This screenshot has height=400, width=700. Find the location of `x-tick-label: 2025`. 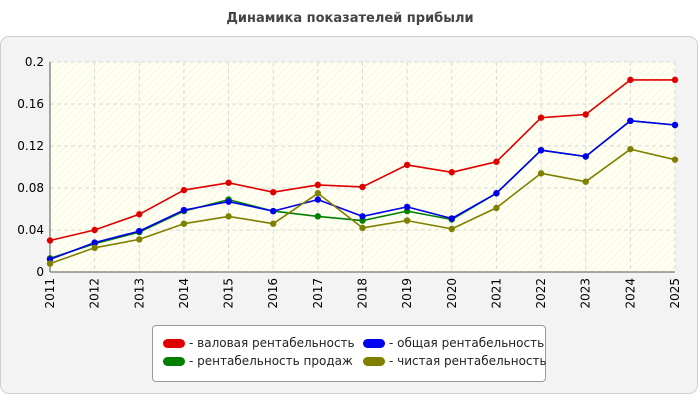

x-tick-label: 2025 is located at coordinates (675, 293).